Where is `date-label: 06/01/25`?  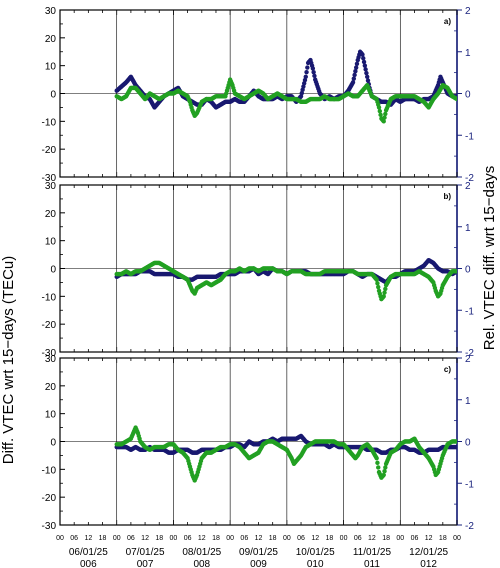
date-label: 06/01/25 is located at coordinates (88, 552).